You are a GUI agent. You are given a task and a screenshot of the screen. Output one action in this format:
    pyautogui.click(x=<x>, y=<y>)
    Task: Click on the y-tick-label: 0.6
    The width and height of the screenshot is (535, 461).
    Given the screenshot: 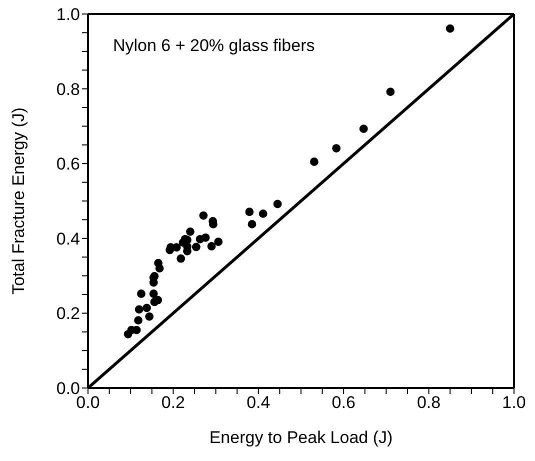 What is the action you would take?
    pyautogui.click(x=68, y=164)
    